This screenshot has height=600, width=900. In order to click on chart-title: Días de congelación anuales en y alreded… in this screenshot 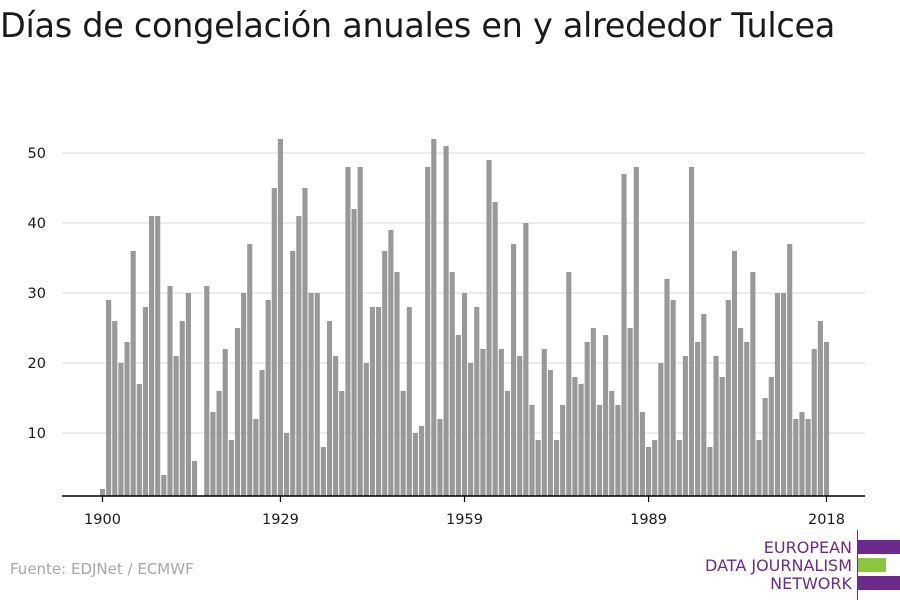, I will do `click(418, 25)`.